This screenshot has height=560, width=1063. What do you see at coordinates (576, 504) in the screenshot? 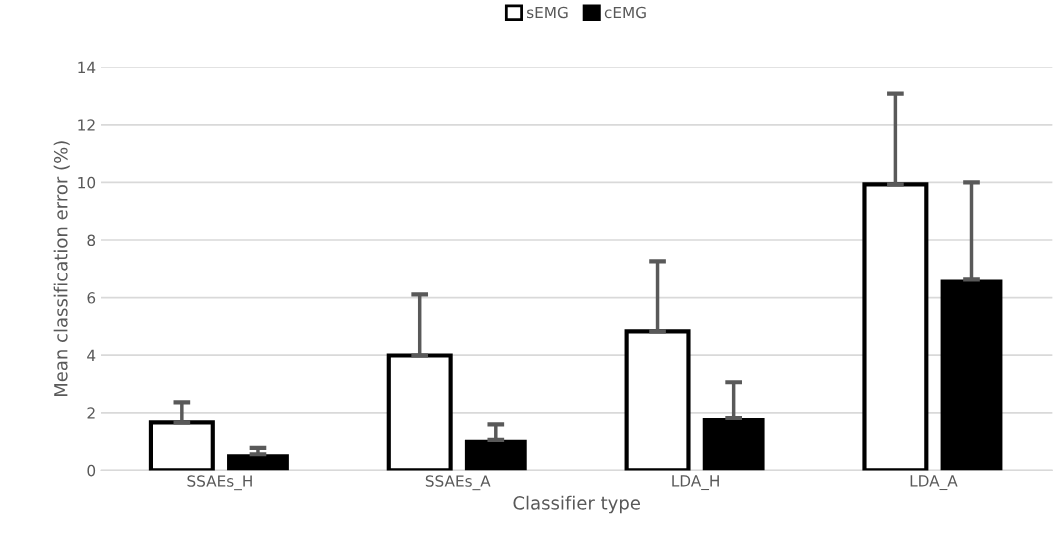
I see `x-axis-title: Classifier type` at bounding box center [576, 504].